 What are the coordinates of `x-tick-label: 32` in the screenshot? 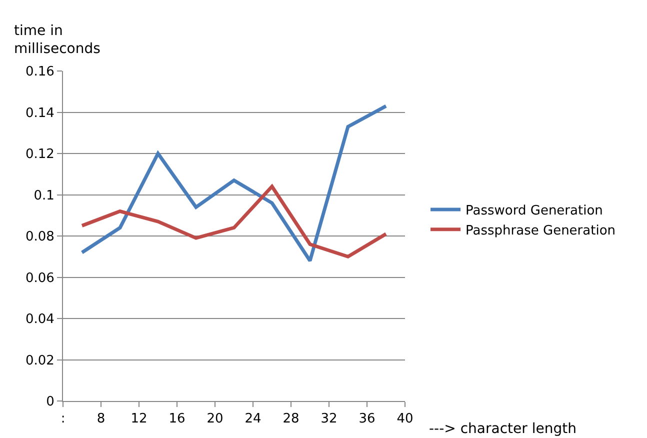 It's located at (329, 419).